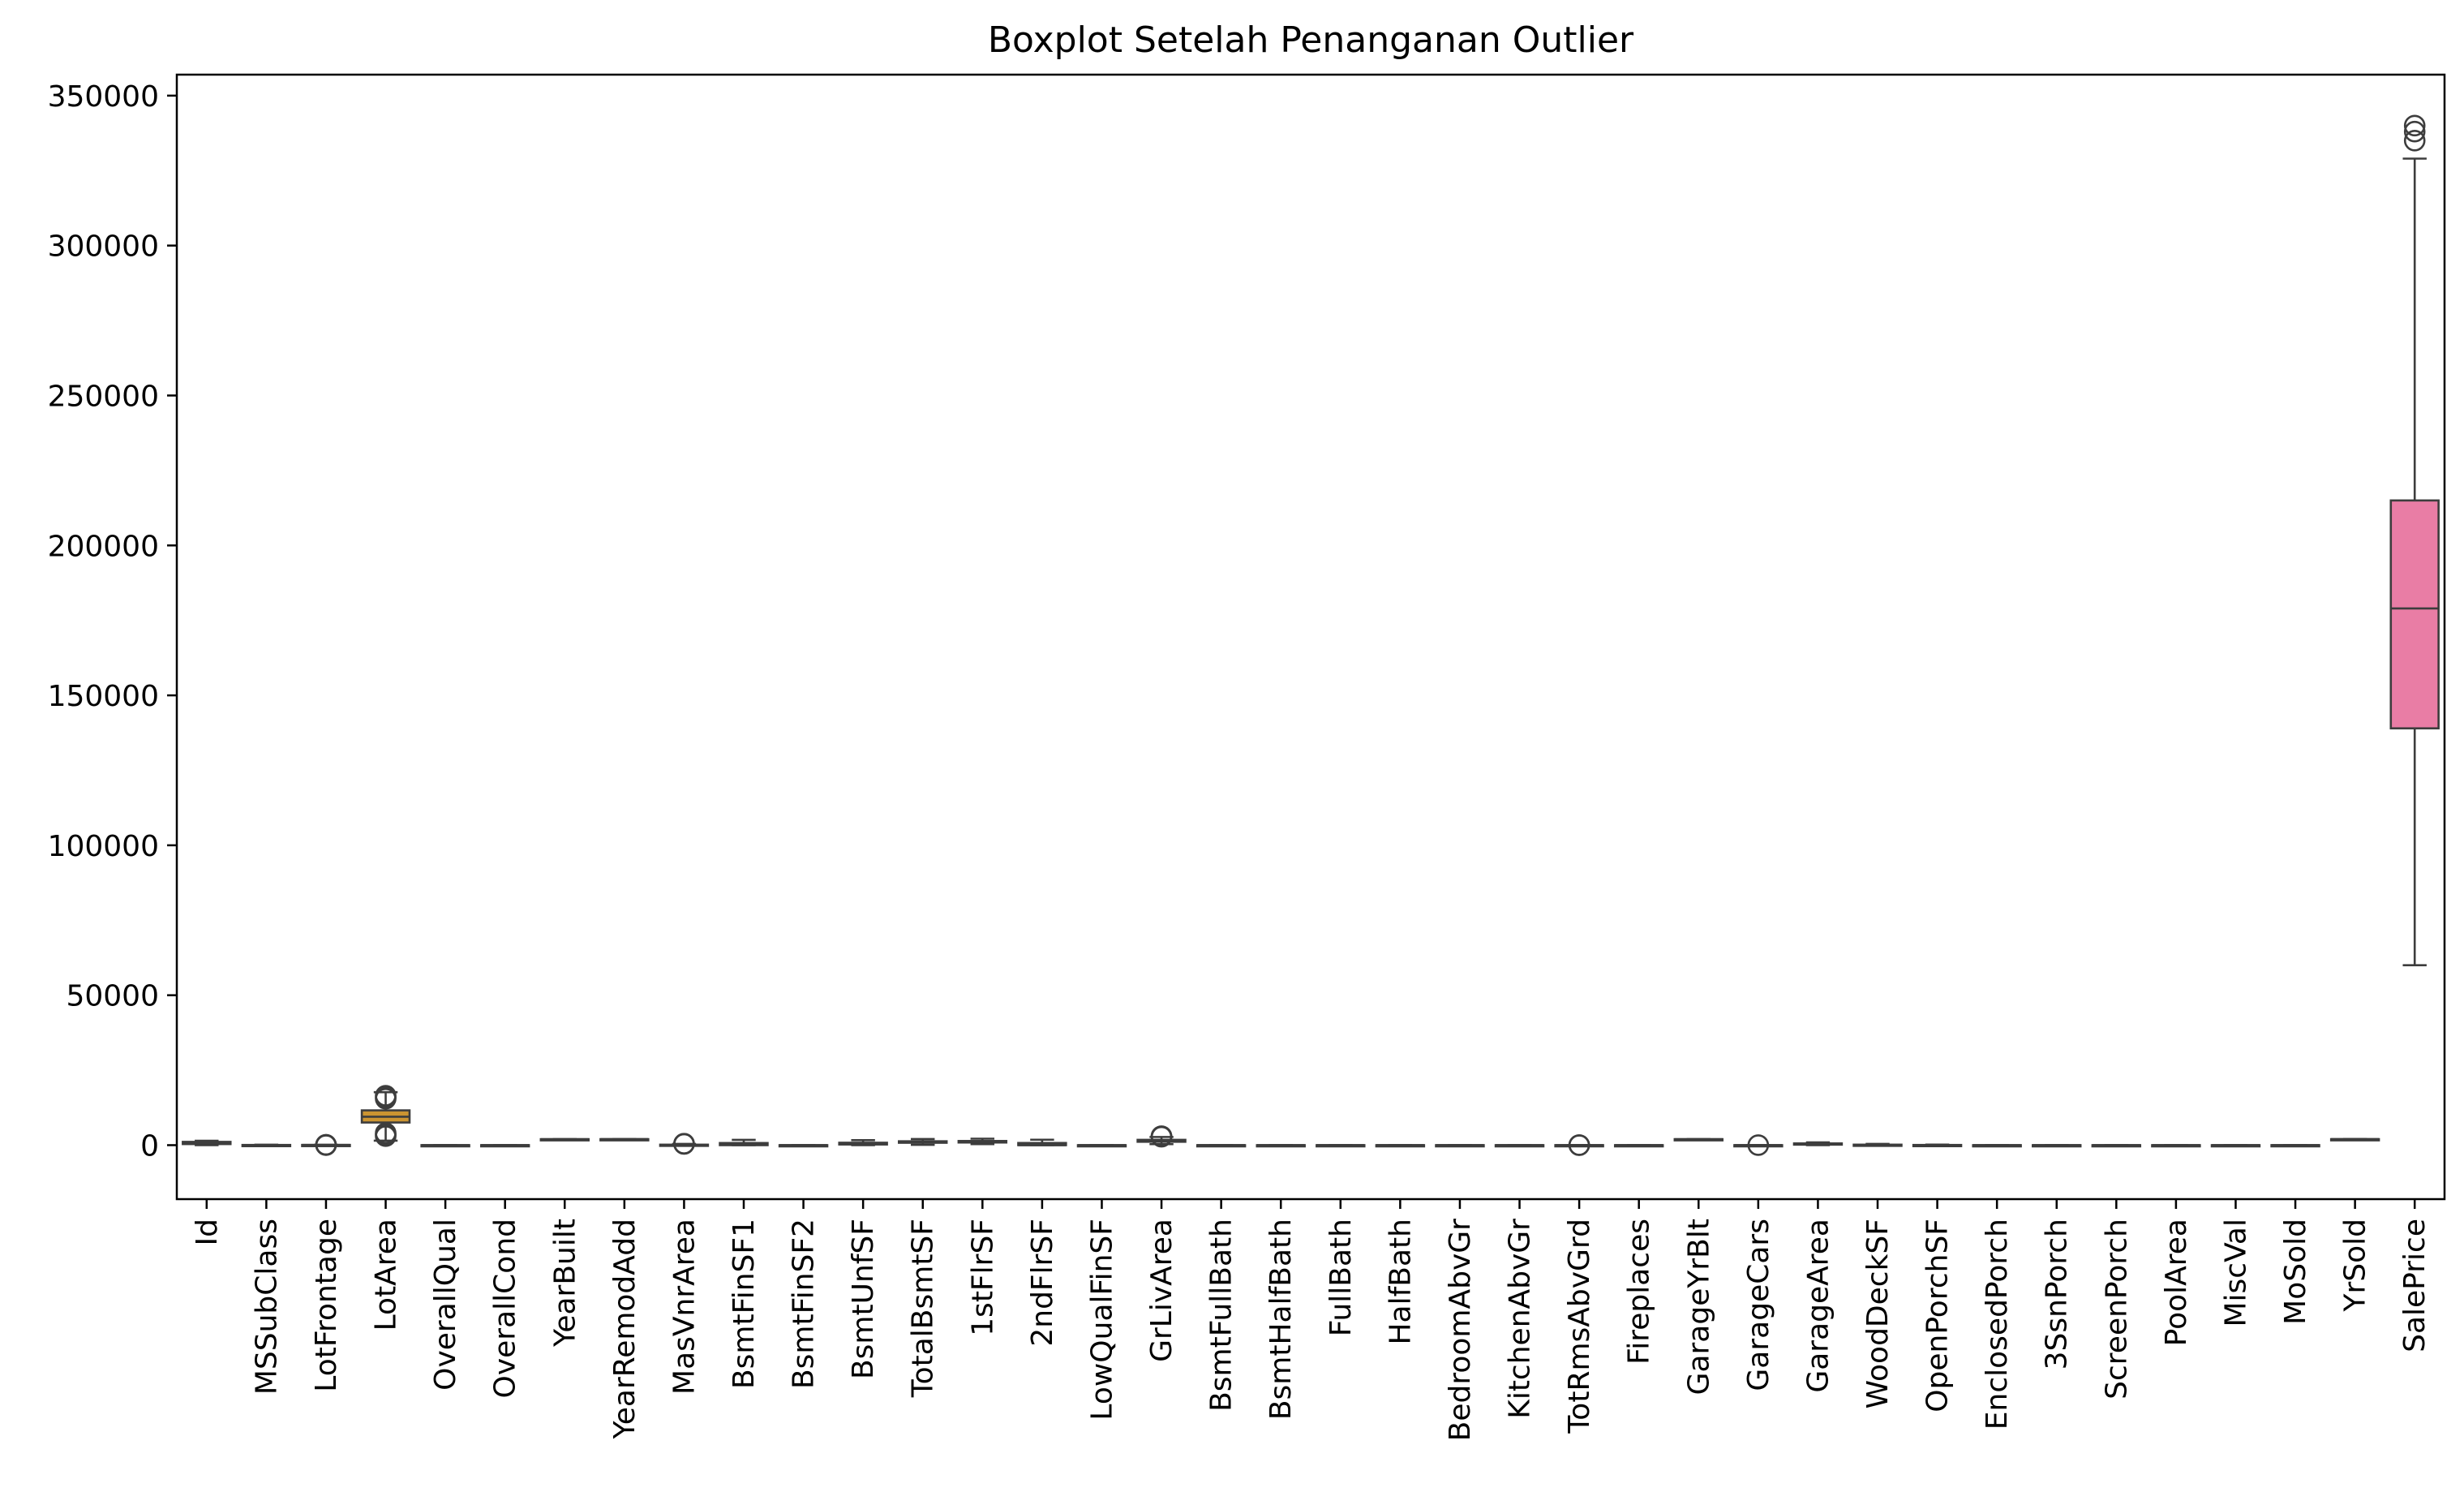 This screenshot has width=2464, height=1505. Describe the element at coordinates (1818, 1306) in the screenshot. I see `x-tick-label: GarageArea` at that location.